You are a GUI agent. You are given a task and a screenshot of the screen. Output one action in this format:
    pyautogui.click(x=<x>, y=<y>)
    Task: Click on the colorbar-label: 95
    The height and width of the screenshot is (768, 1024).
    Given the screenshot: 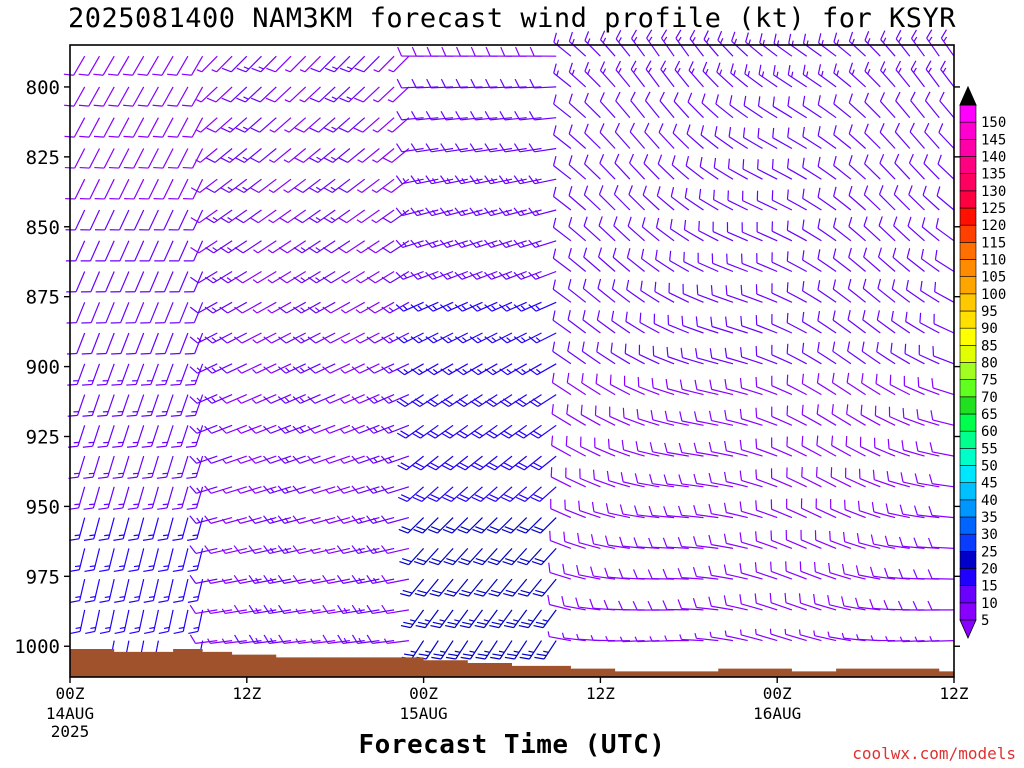 What is the action you would take?
    pyautogui.click(x=989, y=312)
    